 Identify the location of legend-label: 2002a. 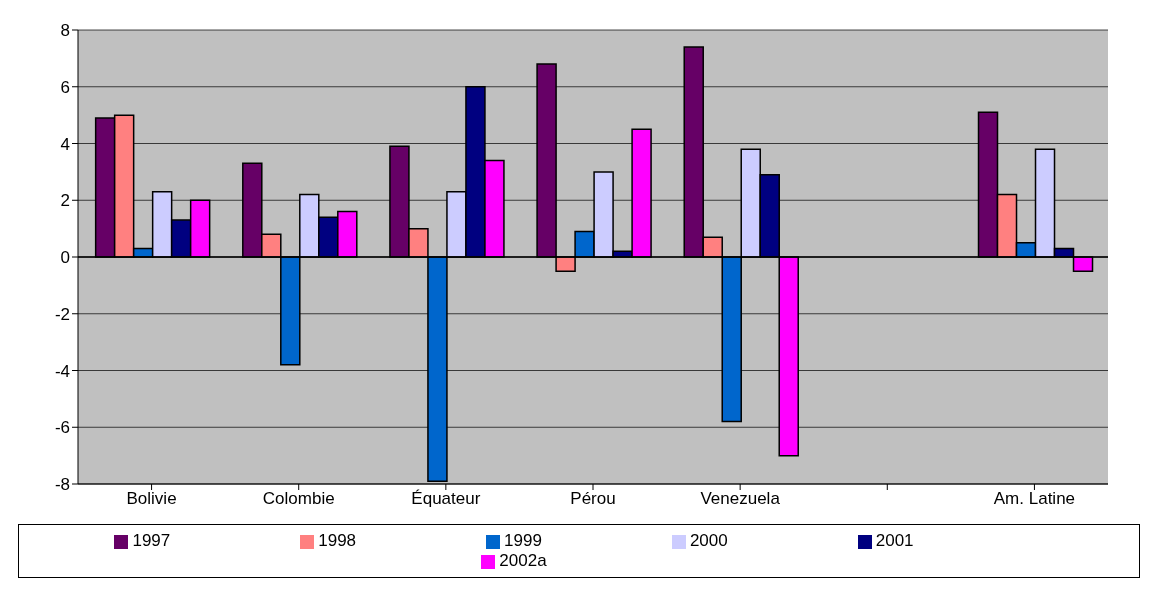
(523, 560).